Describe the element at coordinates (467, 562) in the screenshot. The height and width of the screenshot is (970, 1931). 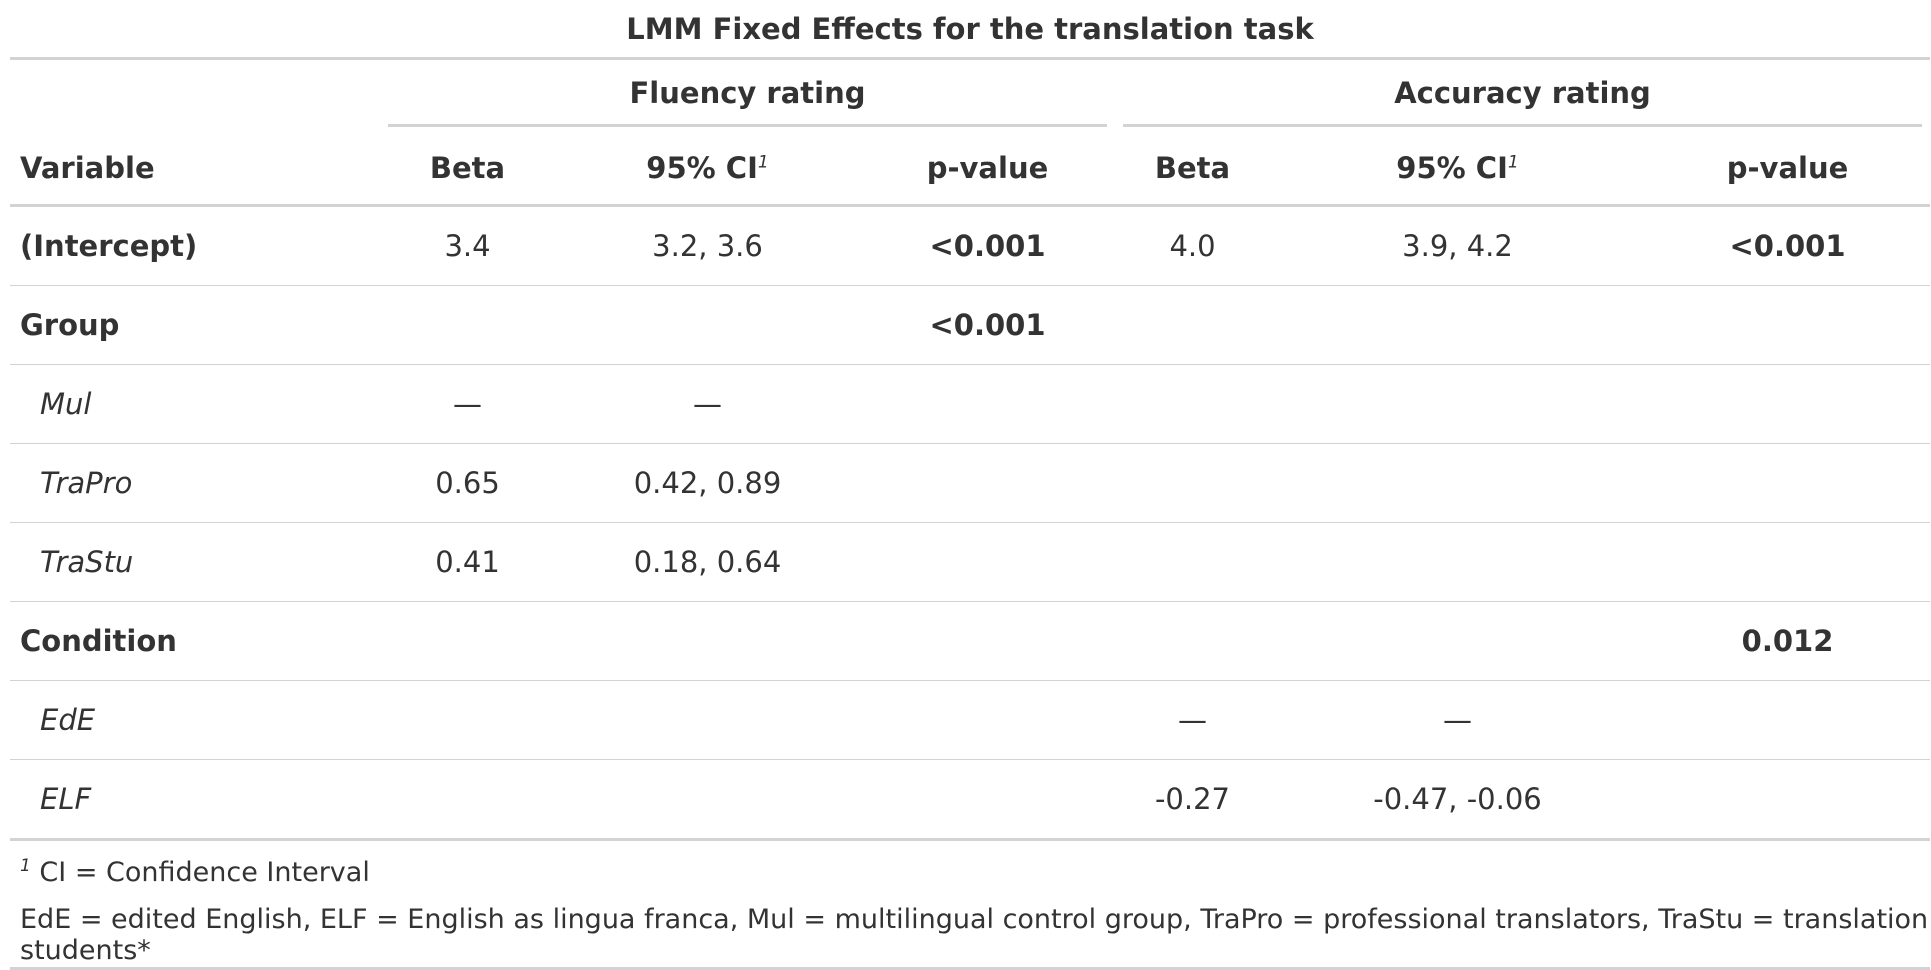
I see `cell-beta-fluency: 0.41` at that location.